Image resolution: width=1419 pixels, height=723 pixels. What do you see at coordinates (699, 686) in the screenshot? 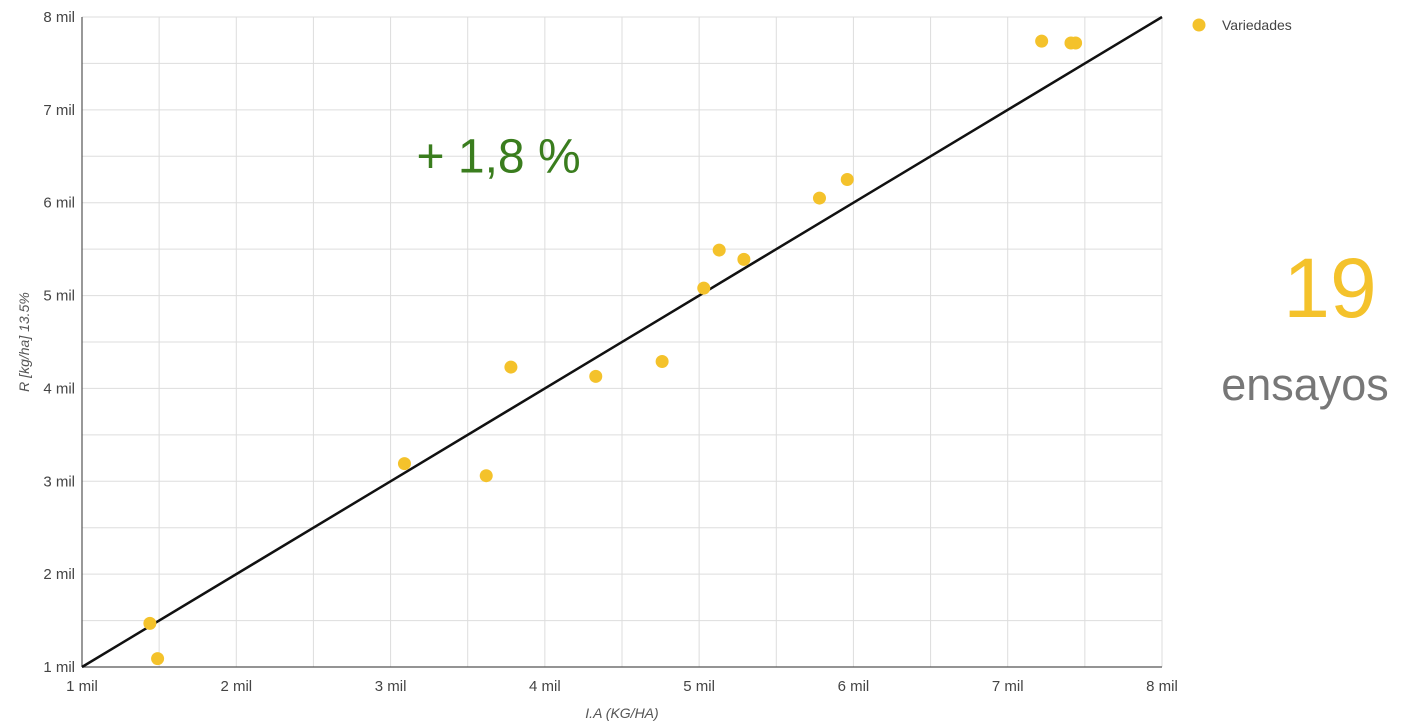
I see `x-tick-label: 5 mil` at bounding box center [699, 686].